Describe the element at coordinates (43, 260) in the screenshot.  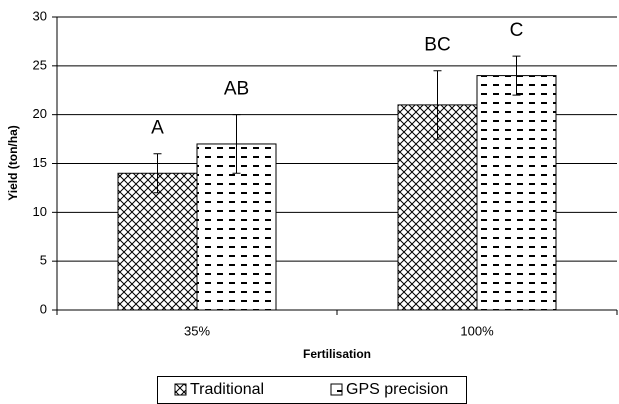
I see `y-tick-label: 5` at that location.